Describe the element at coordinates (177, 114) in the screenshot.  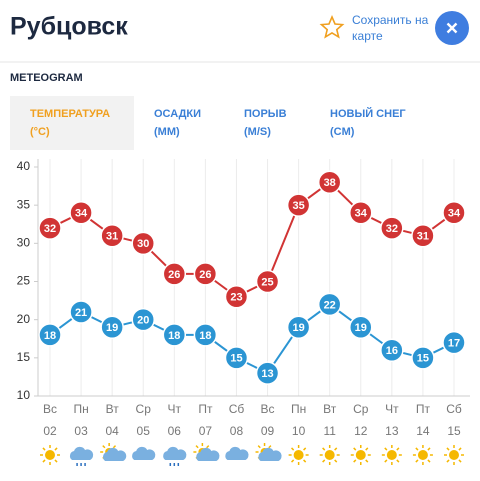
I see `tab-label: ОСАДКИ` at that location.